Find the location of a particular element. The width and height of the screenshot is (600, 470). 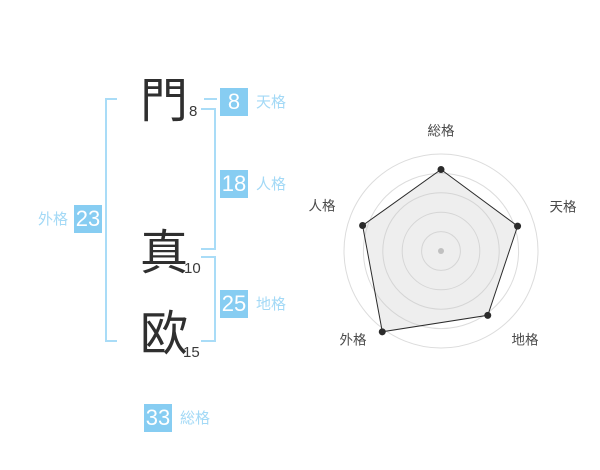

given-char-2-strokes: 15 is located at coordinates (191, 352).